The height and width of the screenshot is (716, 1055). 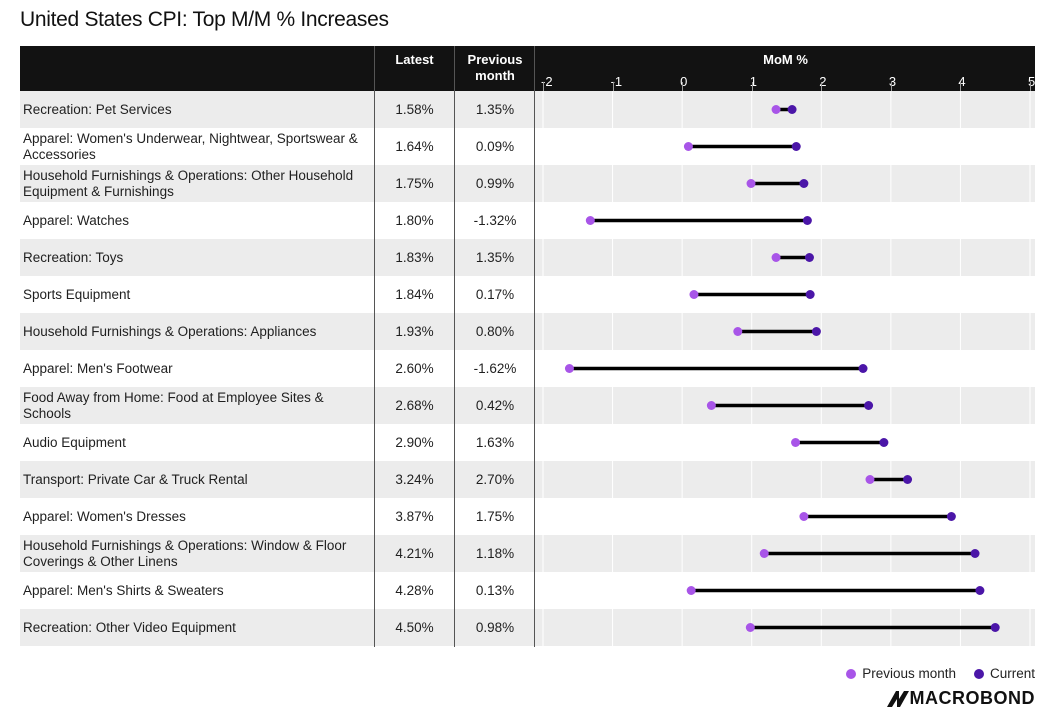 What do you see at coordinates (495, 146) in the screenshot?
I see `previous-value: 0.09%` at bounding box center [495, 146].